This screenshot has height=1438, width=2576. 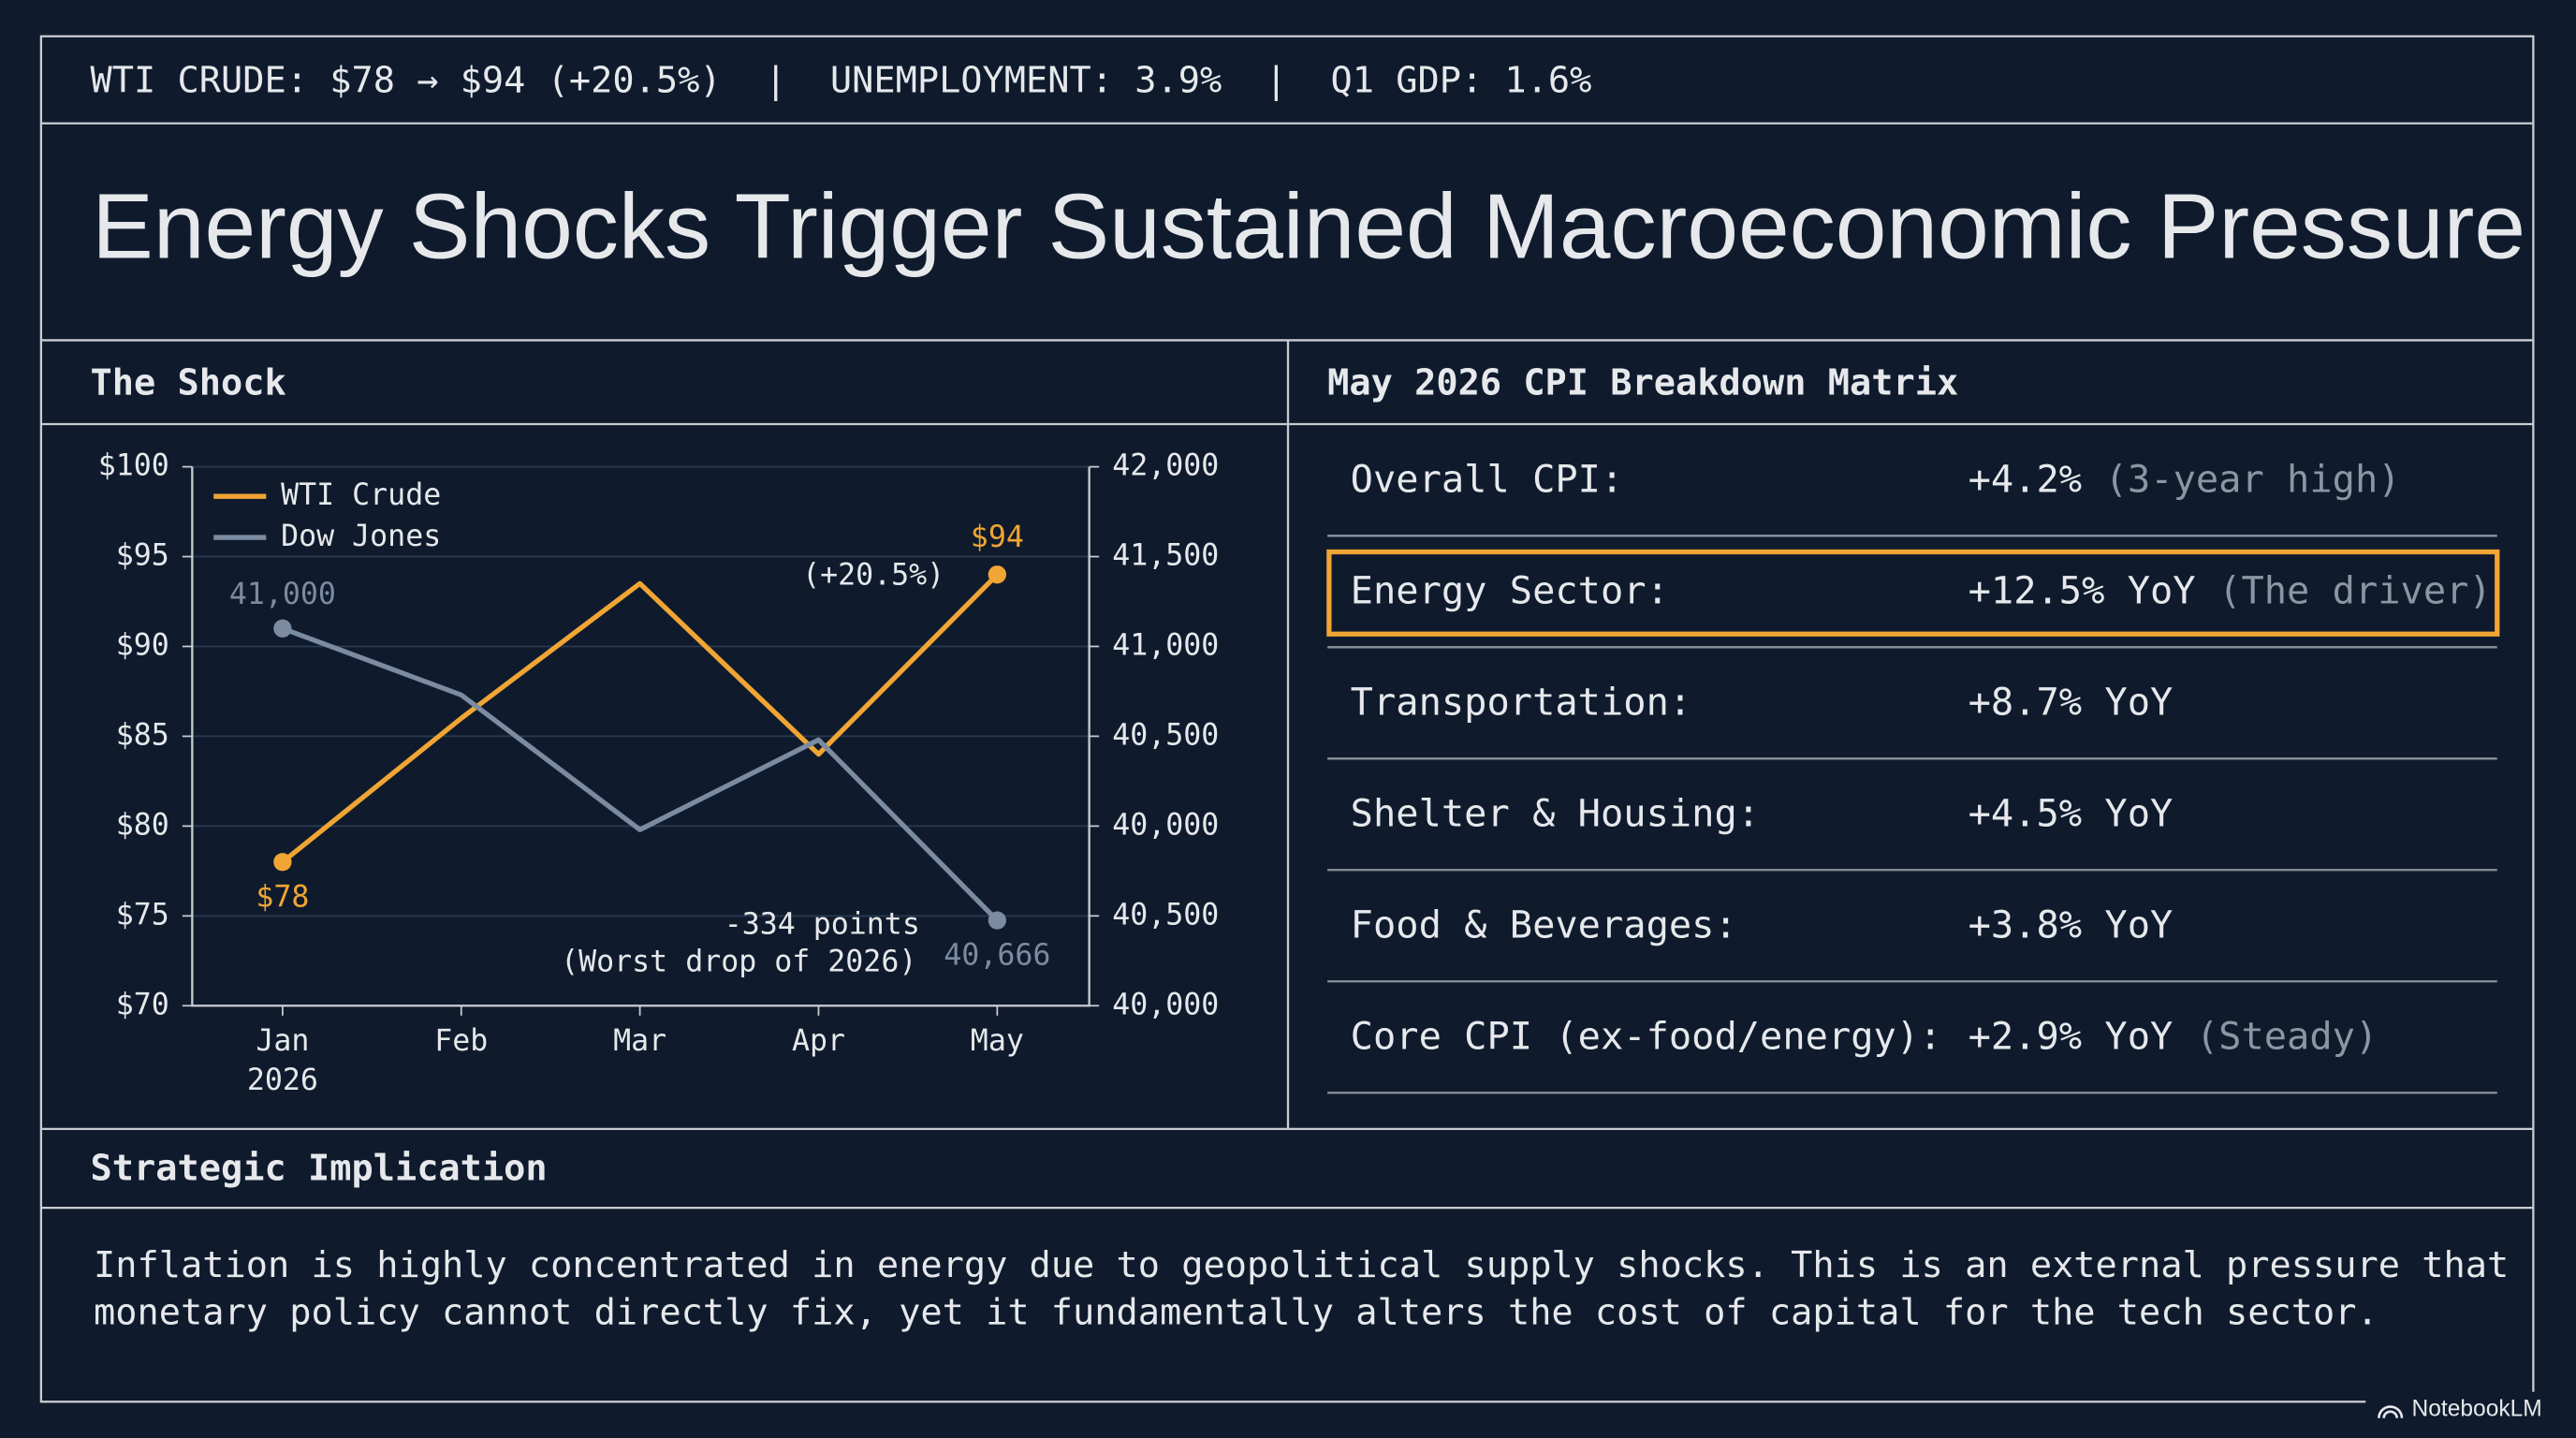 I want to click on y-tick-label: $100, so click(x=133, y=466).